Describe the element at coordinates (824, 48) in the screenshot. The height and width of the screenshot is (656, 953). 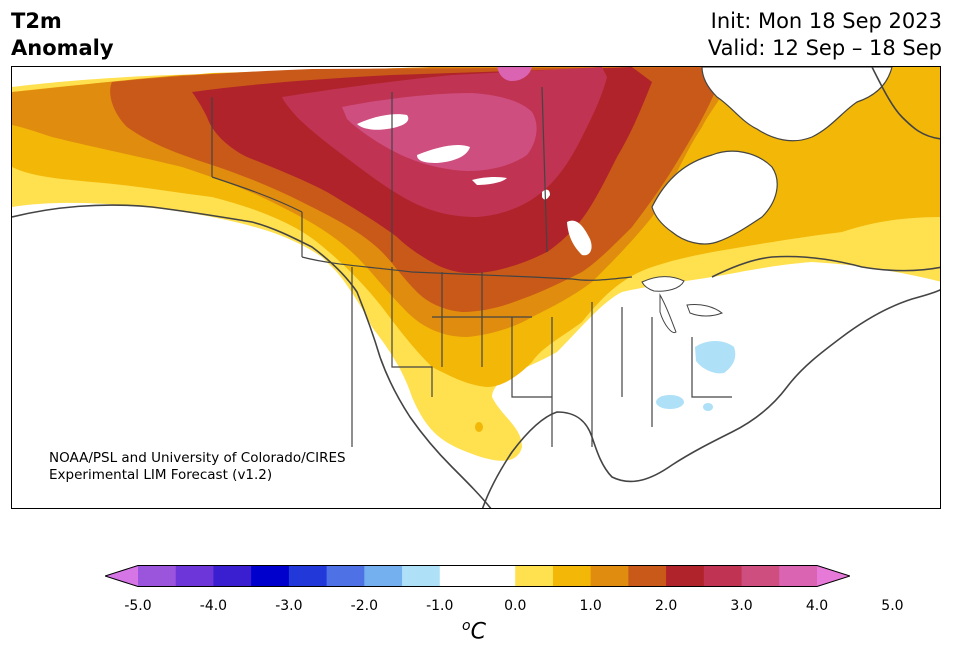
I see `valid-period: Valid: 12 Sep – 18 Sep` at that location.